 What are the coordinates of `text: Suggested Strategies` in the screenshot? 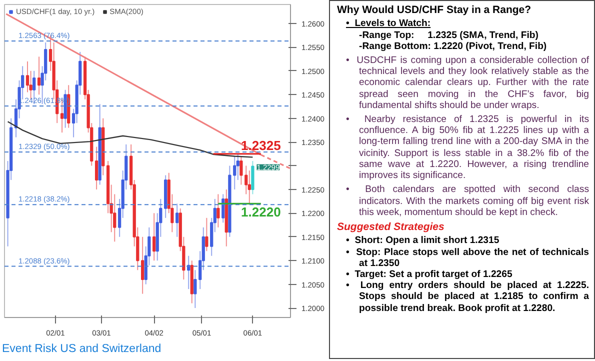 It's located at (391, 227).